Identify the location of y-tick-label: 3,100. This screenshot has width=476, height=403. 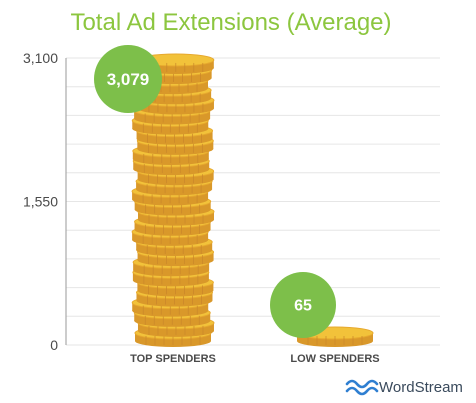
(40, 58).